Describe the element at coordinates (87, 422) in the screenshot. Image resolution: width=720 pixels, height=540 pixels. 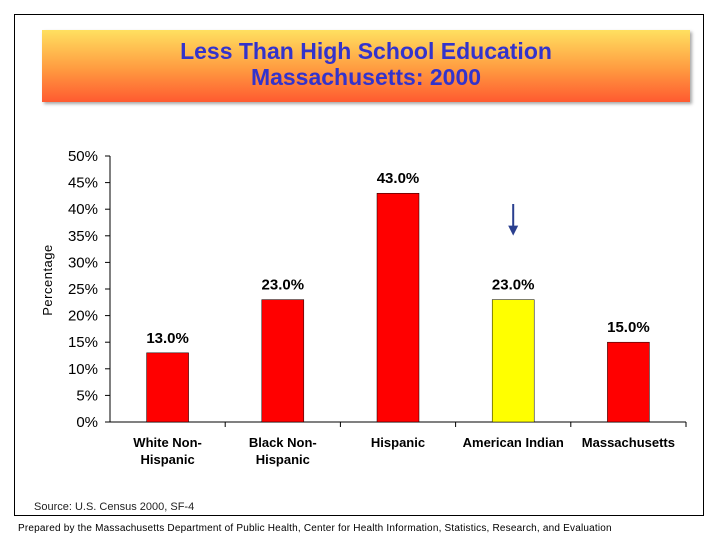
I see `y-tick-label: 0%` at that location.